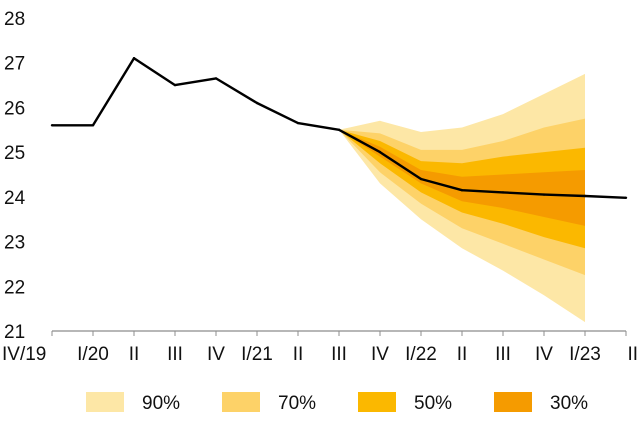 This screenshot has width=640, height=424. I want to click on x-tick-label: I/20, so click(93, 354).